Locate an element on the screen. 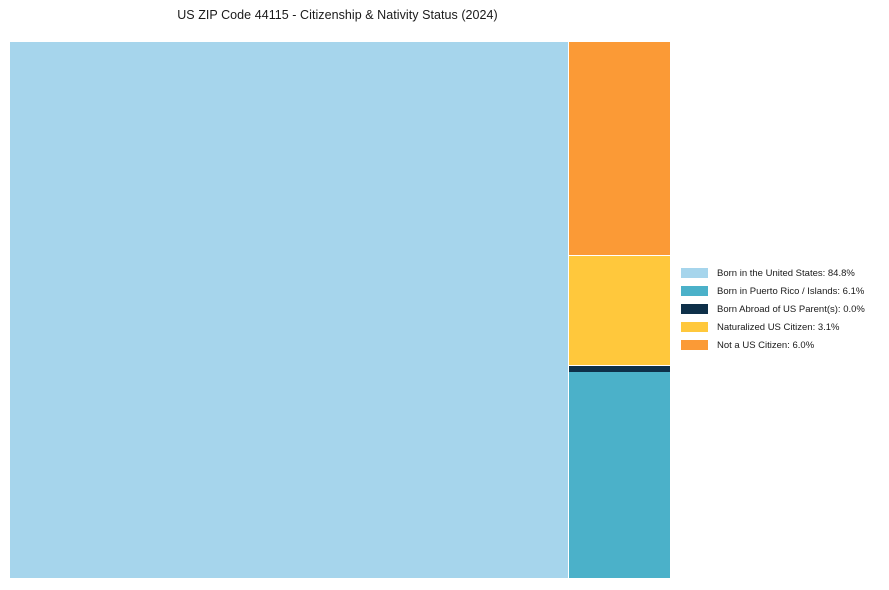 The image size is (889, 590). legend-item-label: Born Abroad of US Parent(s): 0.0% is located at coordinates (791, 309).